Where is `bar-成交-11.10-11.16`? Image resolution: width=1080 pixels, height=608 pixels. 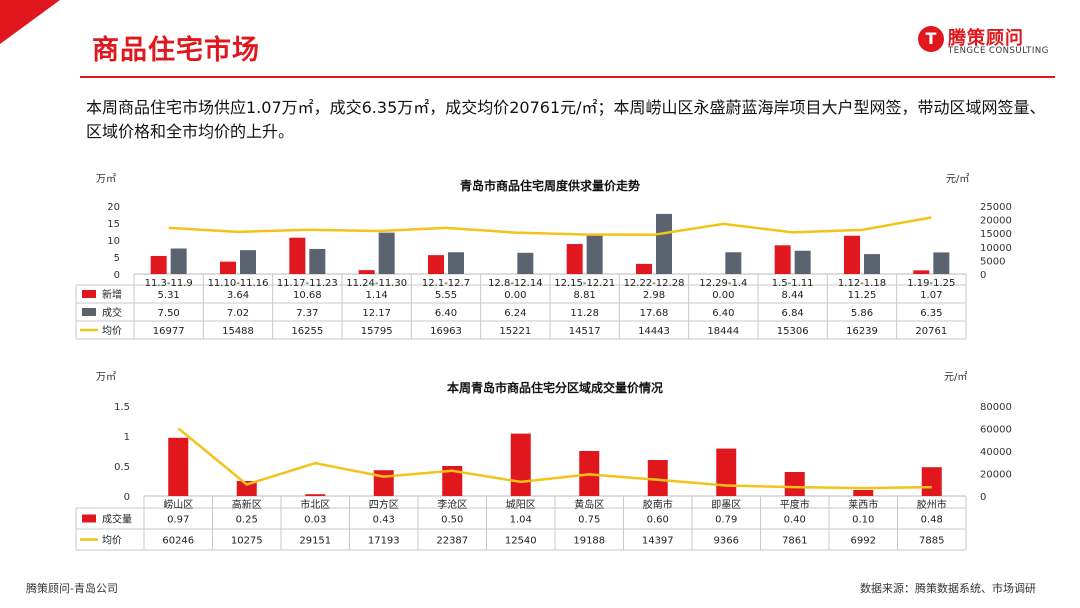
bar-成交-11.10-11.16 is located at coordinates (248, 262).